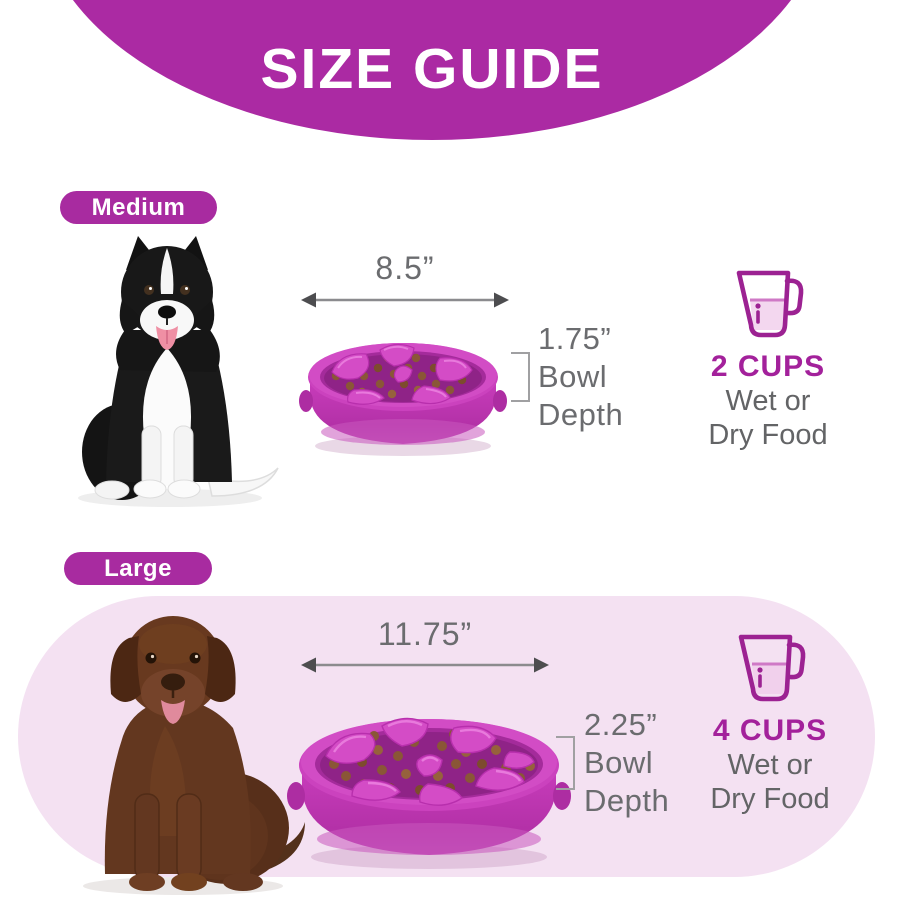  I want to click on medium-size-pill: Medium, so click(138, 207).